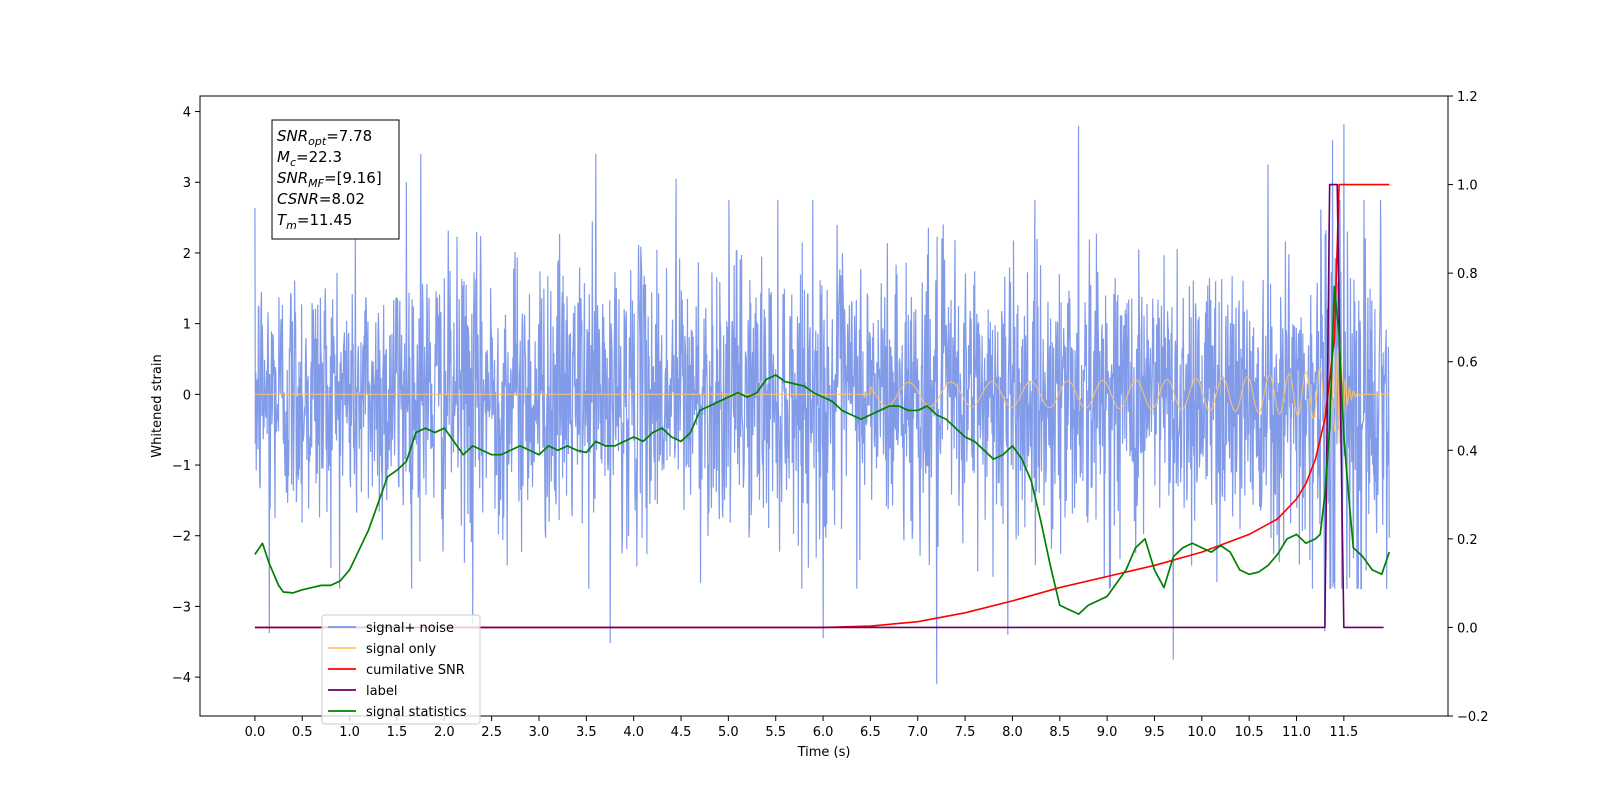 The width and height of the screenshot is (1600, 800). I want to click on y-tick-label: −3, so click(181, 607).